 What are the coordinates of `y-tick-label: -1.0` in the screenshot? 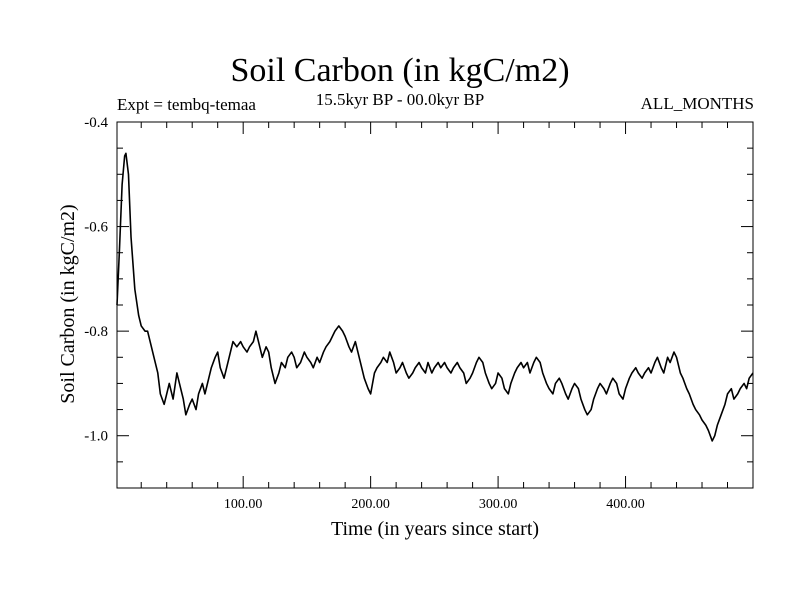 It's located at (96, 437).